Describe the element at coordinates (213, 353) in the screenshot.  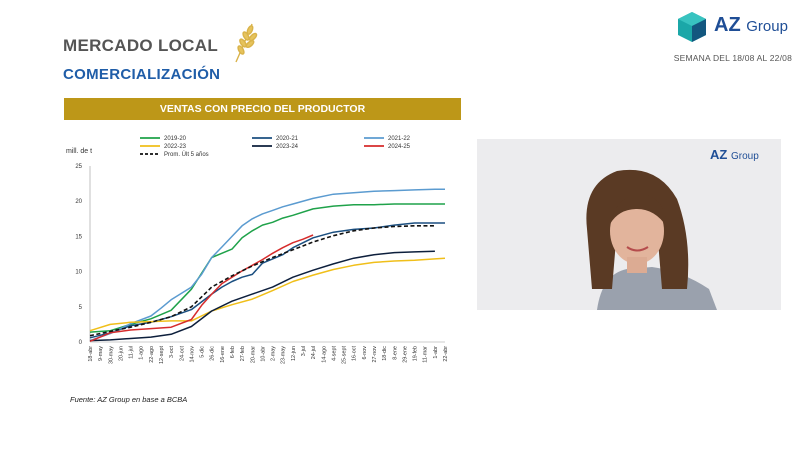
I see `x-tick-label: 26-dic` at that location.